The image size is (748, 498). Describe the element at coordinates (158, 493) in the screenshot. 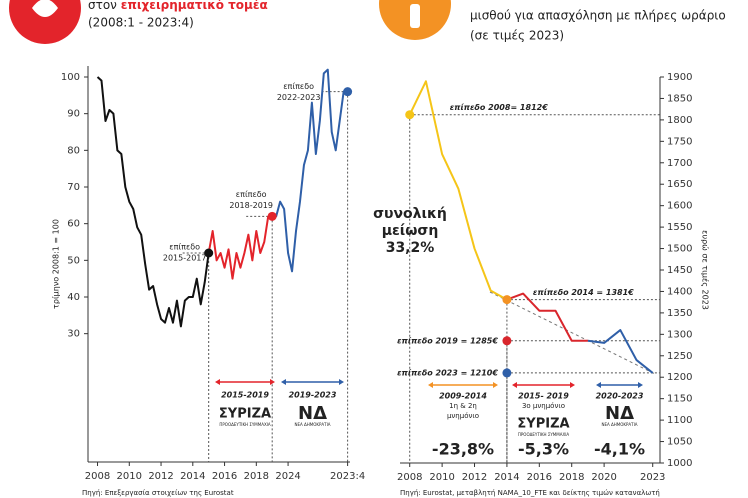

I see `source: Πηγή: Επεξεργασία στοιχείων της Eurostat` at that location.